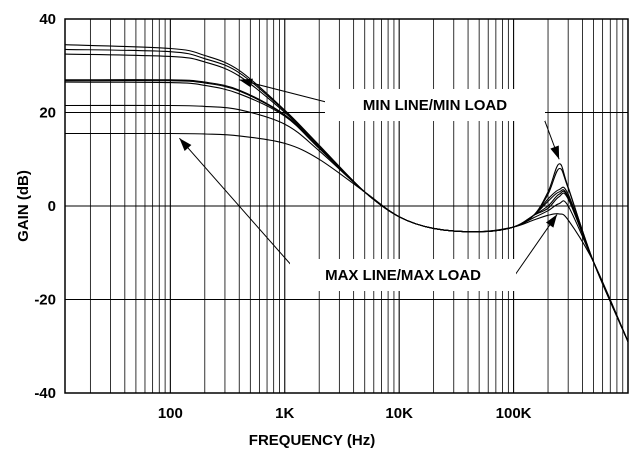  I want to click on y-tick-label: -20, so click(45, 300).